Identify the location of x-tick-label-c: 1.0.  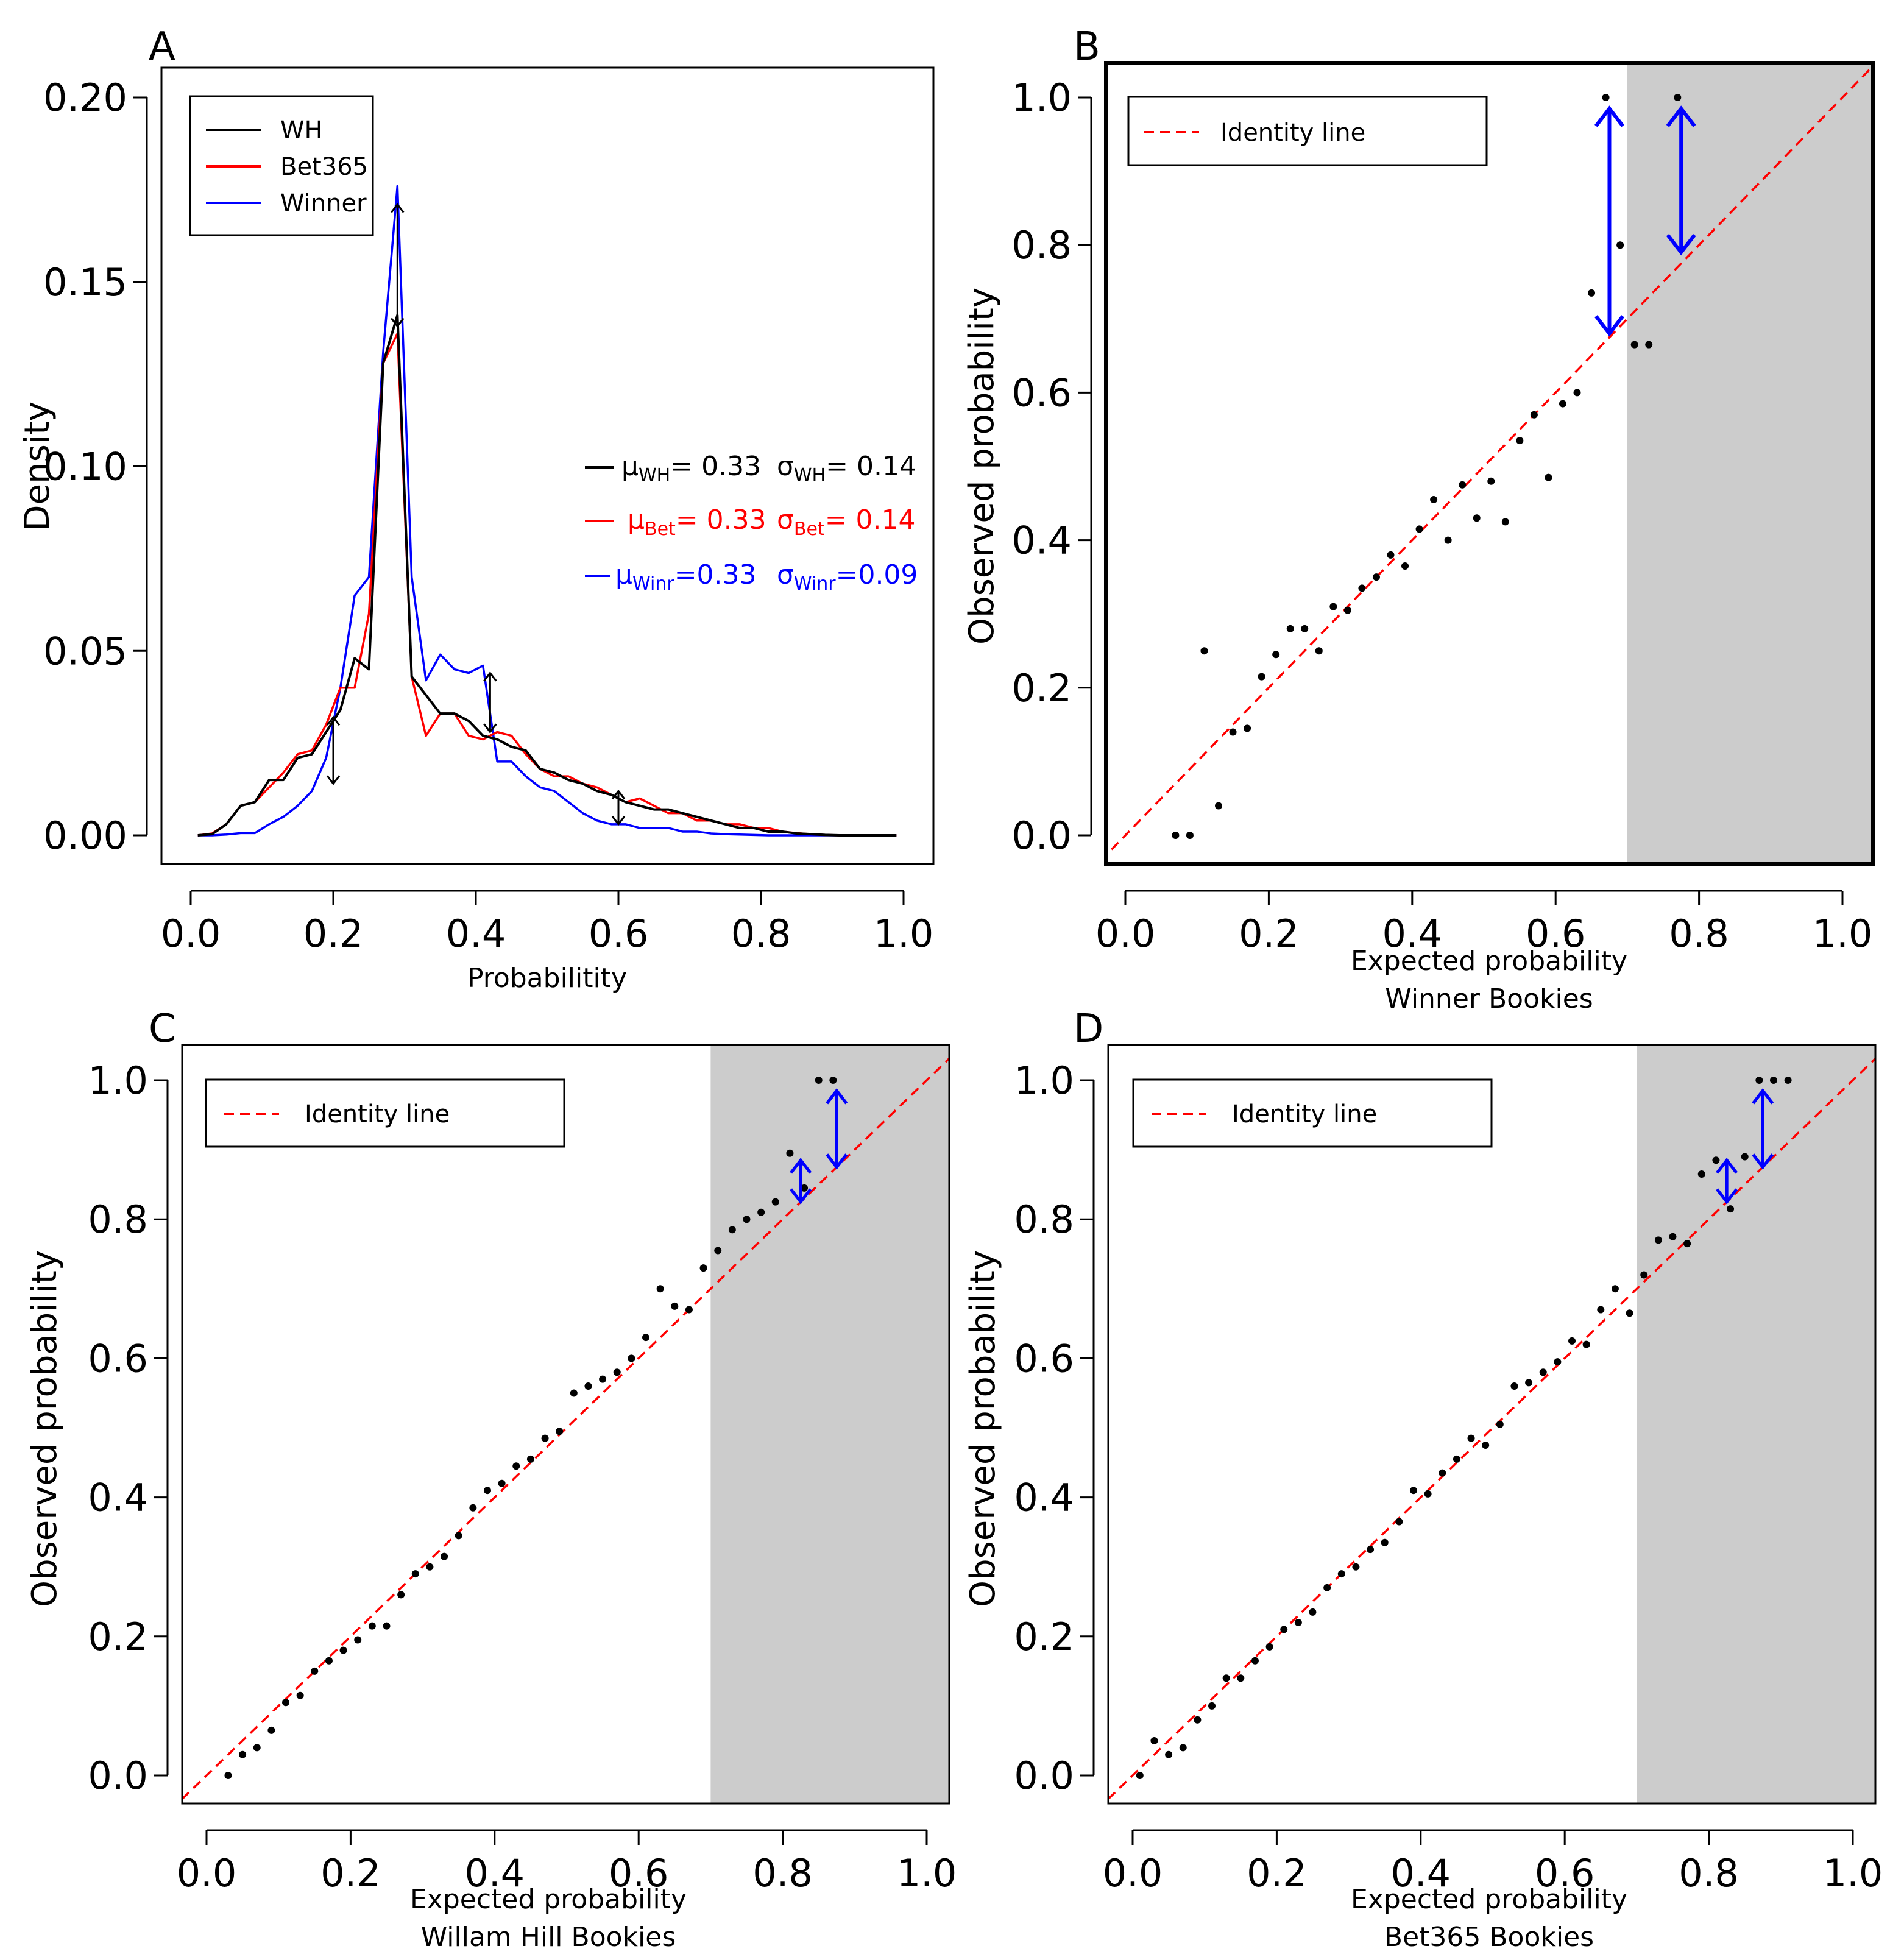
(927, 1873).